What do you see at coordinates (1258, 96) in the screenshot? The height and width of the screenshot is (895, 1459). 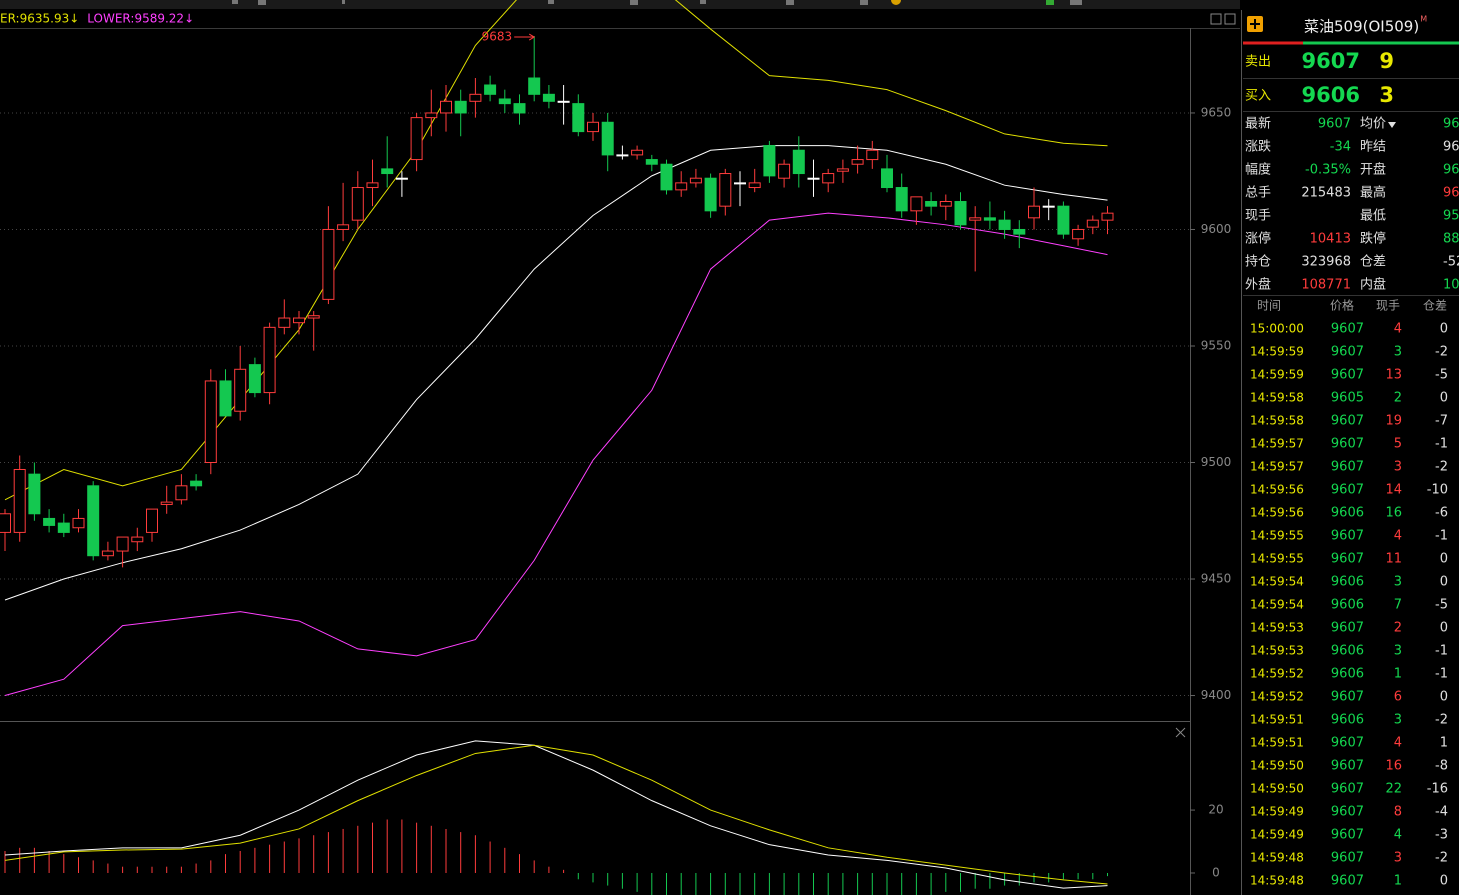 I see `bid-label: 买入` at bounding box center [1258, 96].